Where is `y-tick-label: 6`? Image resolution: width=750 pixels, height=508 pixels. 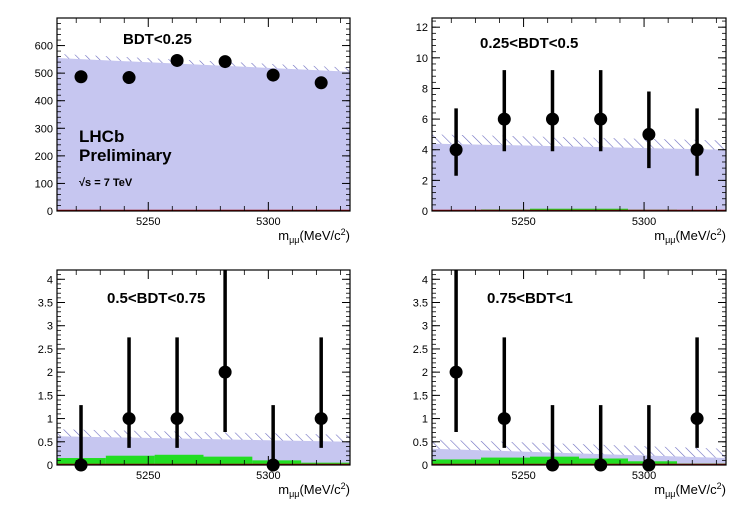 y-tick-label: 6 is located at coordinates (425, 120).